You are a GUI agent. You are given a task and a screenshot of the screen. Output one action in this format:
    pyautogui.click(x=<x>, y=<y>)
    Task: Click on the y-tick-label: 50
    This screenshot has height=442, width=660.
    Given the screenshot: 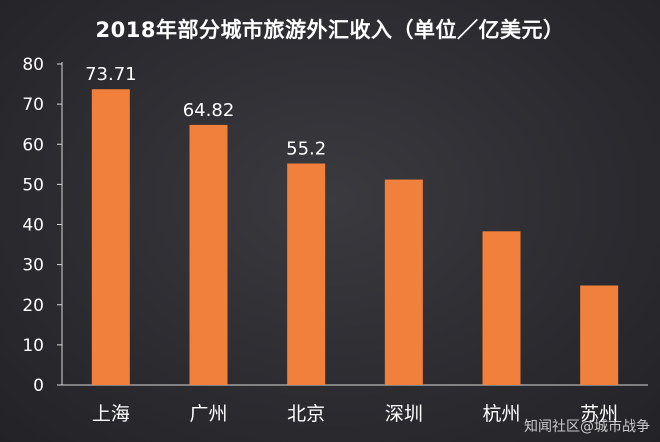 What is the action you would take?
    pyautogui.click(x=33, y=185)
    